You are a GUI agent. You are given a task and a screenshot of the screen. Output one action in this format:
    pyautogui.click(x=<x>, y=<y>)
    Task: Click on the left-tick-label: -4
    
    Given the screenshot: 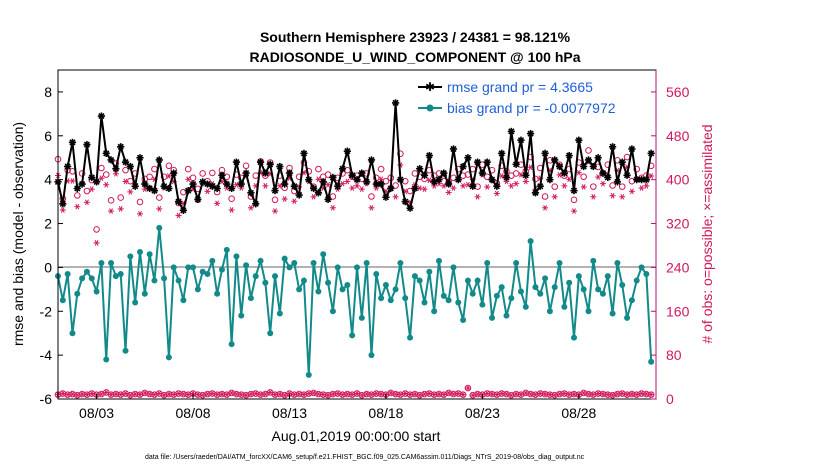 What is the action you would take?
    pyautogui.click(x=46, y=355)
    